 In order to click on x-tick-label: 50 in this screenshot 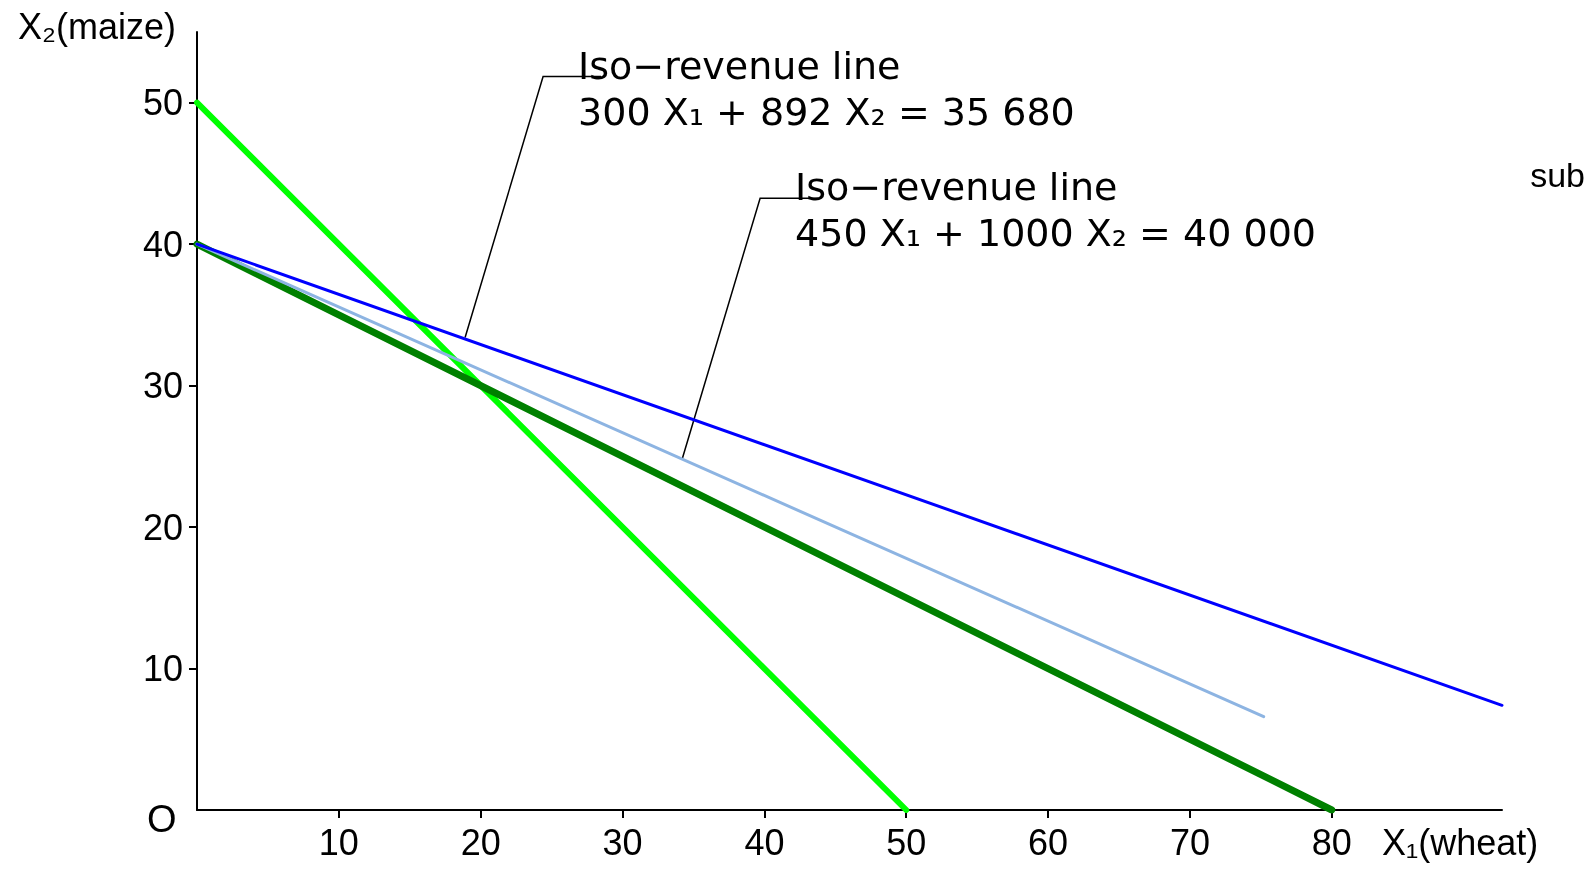, I will do `click(906, 842)`.